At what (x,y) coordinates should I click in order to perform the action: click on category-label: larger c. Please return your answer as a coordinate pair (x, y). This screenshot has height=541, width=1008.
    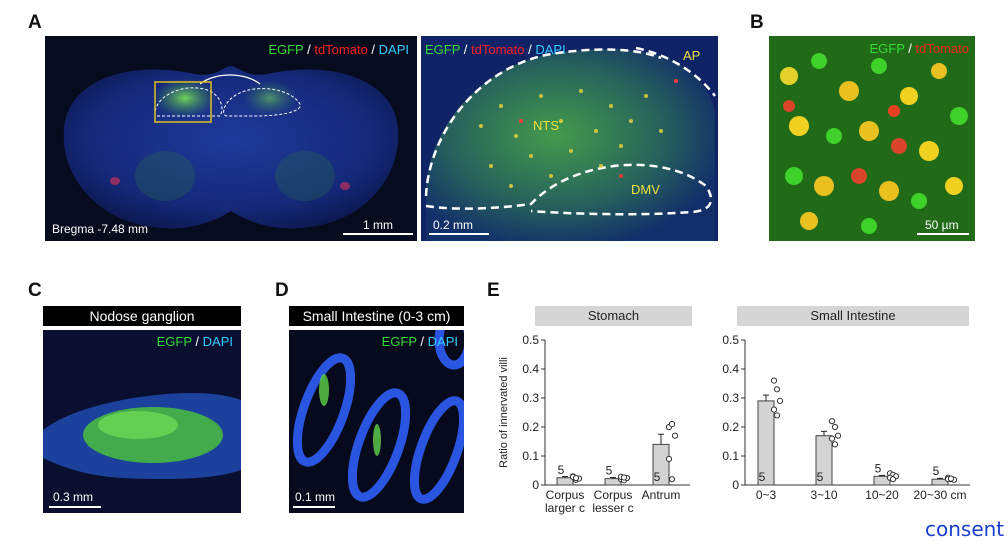
    Looking at the image, I should click on (565, 508).